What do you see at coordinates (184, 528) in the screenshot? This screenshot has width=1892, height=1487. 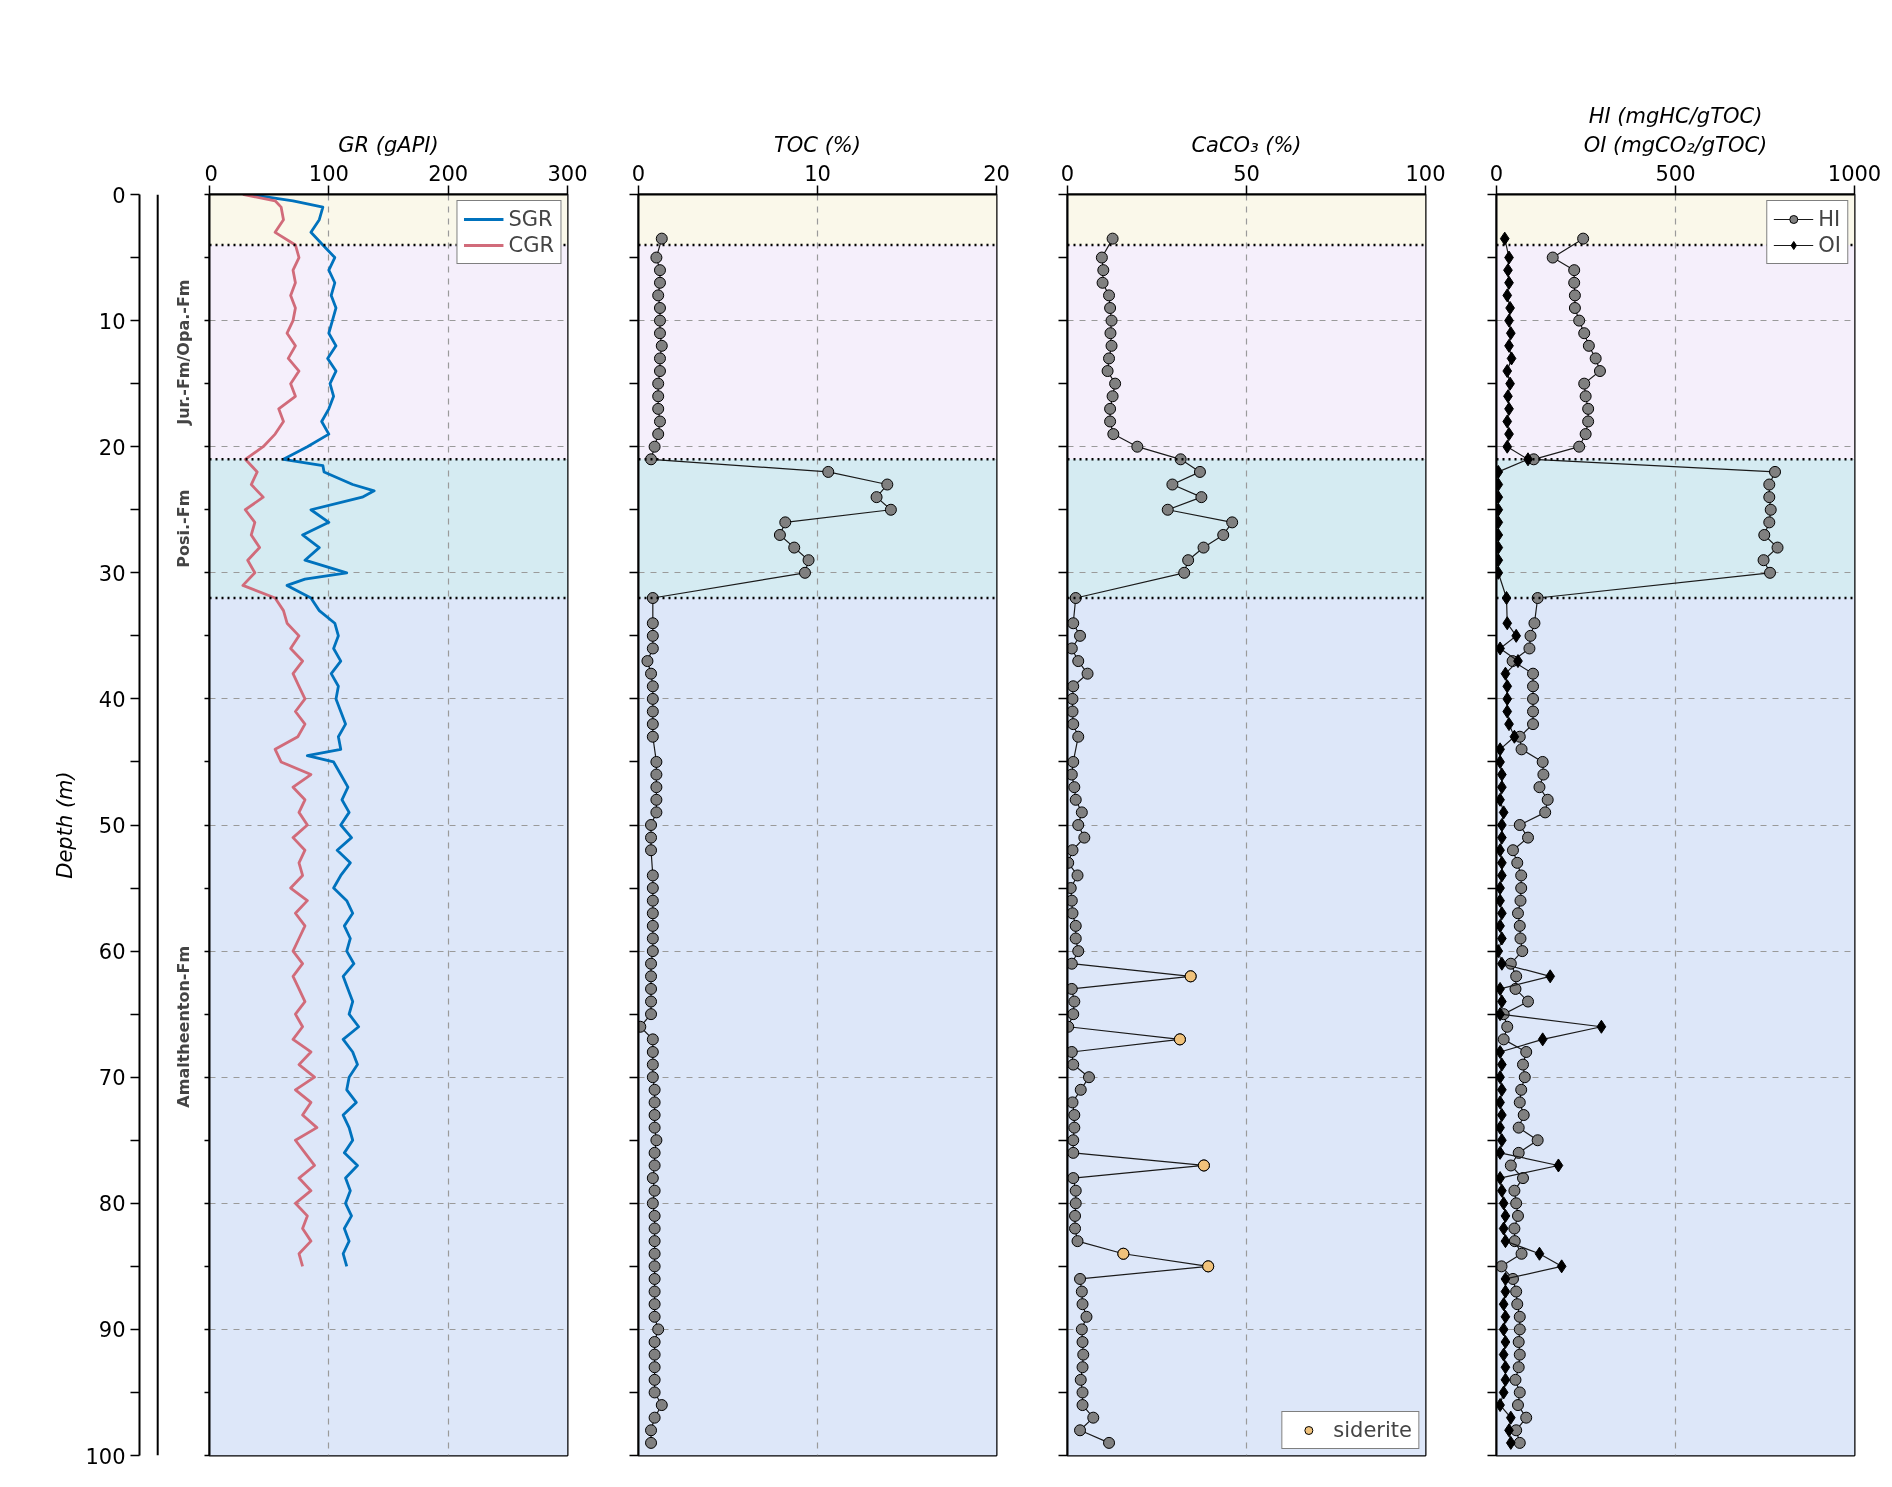 I see `band-label: Posi.-Fm` at bounding box center [184, 528].